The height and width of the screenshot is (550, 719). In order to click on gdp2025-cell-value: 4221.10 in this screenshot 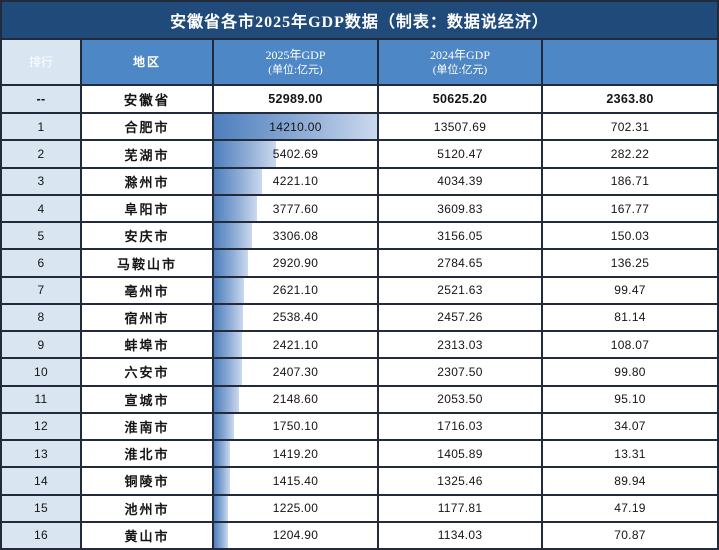, I will do `click(295, 181)`.